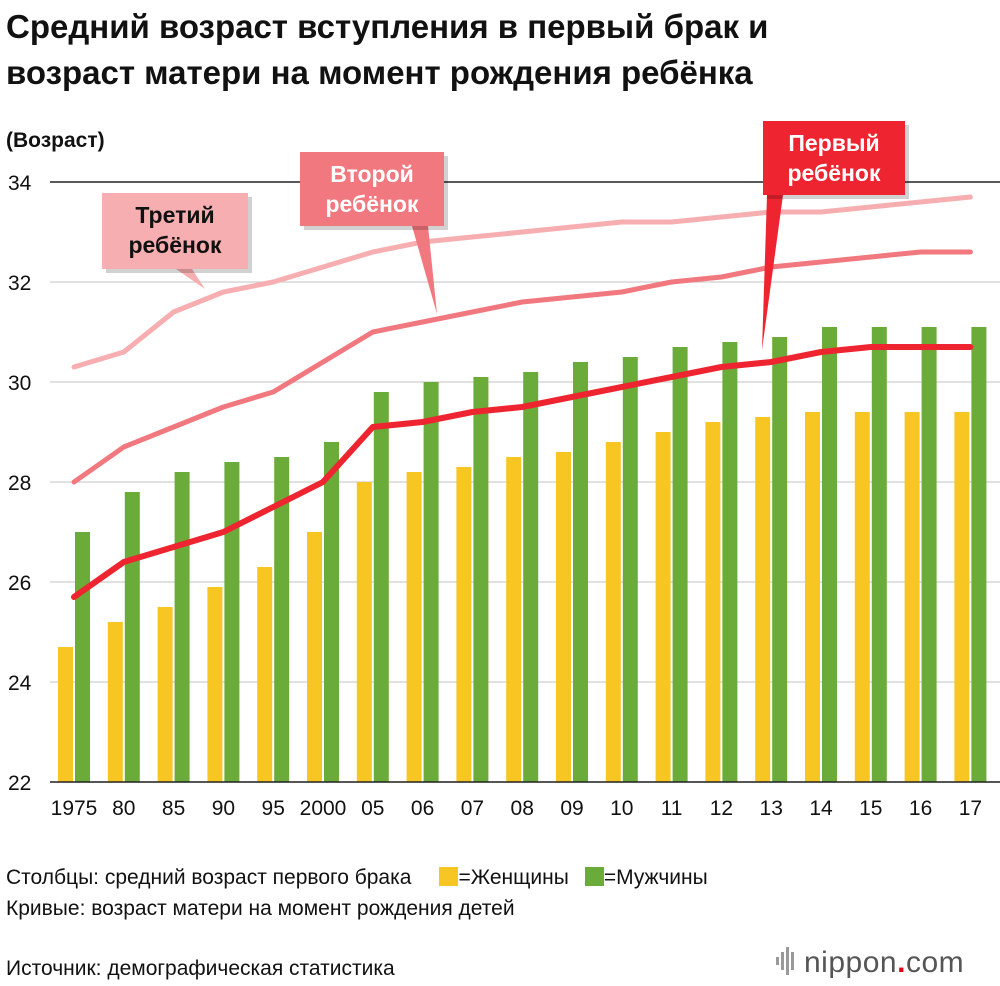  Describe the element at coordinates (571, 808) in the screenshot. I see `x-tick-label-09: 09` at that location.